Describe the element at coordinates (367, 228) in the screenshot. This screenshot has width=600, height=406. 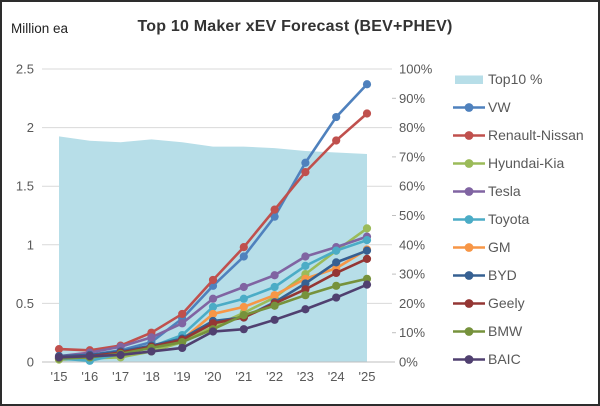
I see `data-point-hyundai-kia` at that location.